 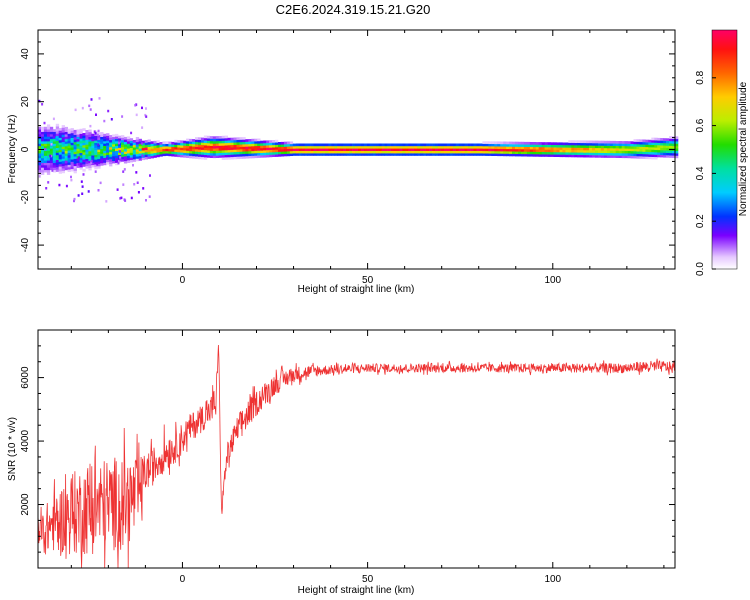 What do you see at coordinates (353, 9) in the screenshot?
I see `figure-title: C2E6.2024.319.15.21.G20` at bounding box center [353, 9].